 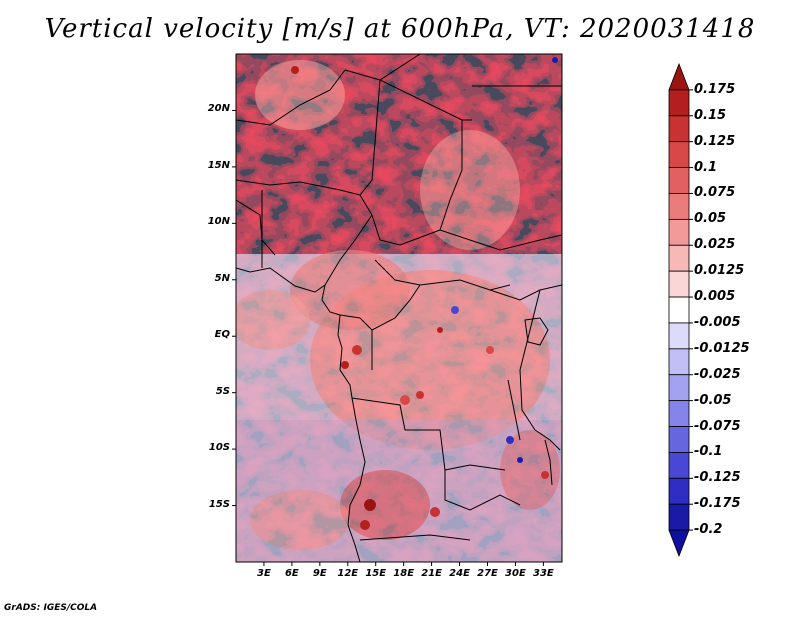 I want to click on colorbar-arrow-top, so click(x=679, y=76).